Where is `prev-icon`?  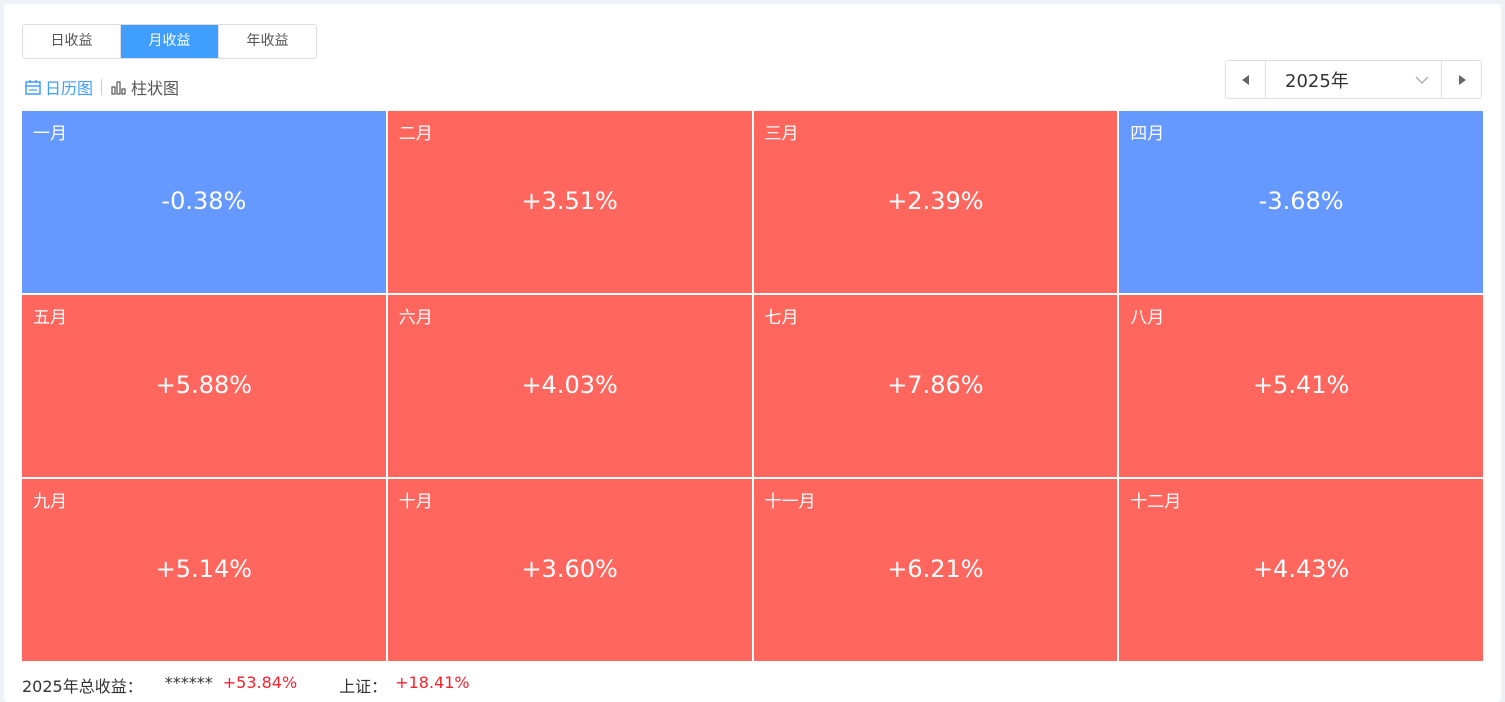 prev-icon is located at coordinates (1245, 79).